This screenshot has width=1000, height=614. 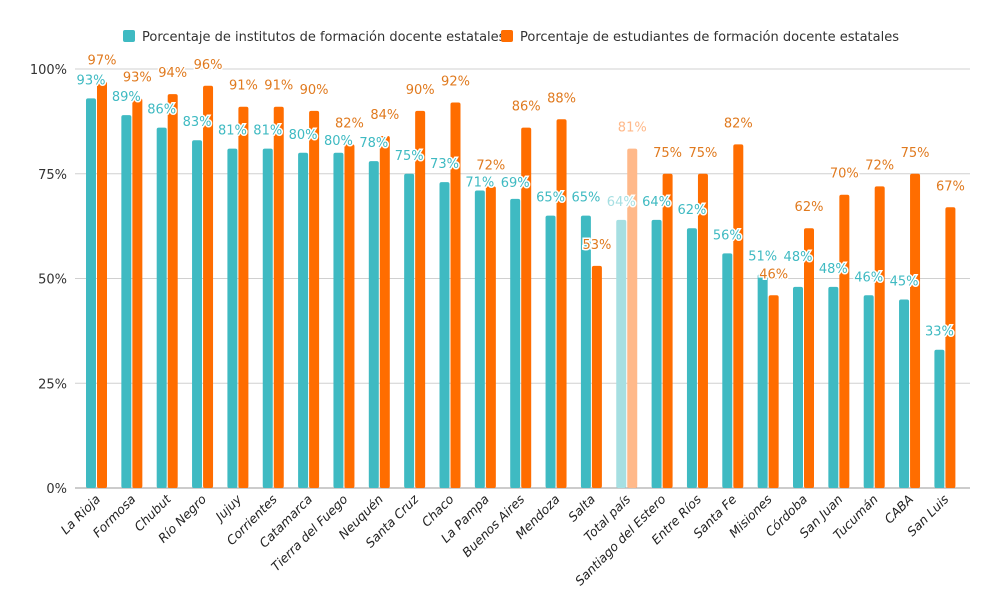 What do you see at coordinates (596, 245) in the screenshot?
I see `data-label-estudiantes: 53%` at bounding box center [596, 245].